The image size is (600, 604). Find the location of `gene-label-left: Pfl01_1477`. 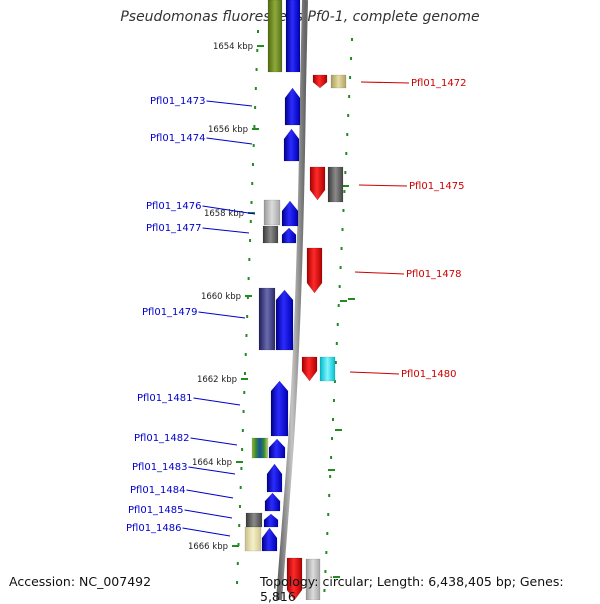

gene-label-left: Pfl01_1477 is located at coordinates (174, 228).